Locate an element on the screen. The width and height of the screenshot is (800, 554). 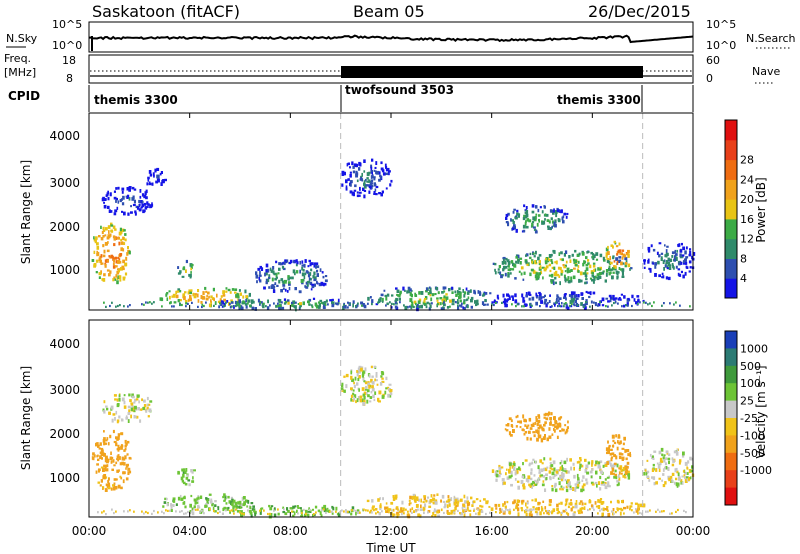
colorbar-swatch is located at coordinates (731, 189).